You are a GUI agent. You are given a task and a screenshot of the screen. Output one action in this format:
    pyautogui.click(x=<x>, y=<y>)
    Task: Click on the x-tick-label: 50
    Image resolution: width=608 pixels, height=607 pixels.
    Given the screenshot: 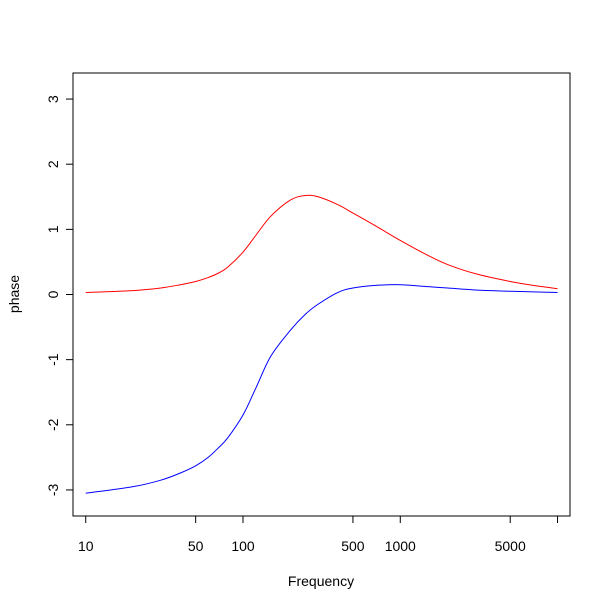 What is the action you would take?
    pyautogui.click(x=196, y=546)
    